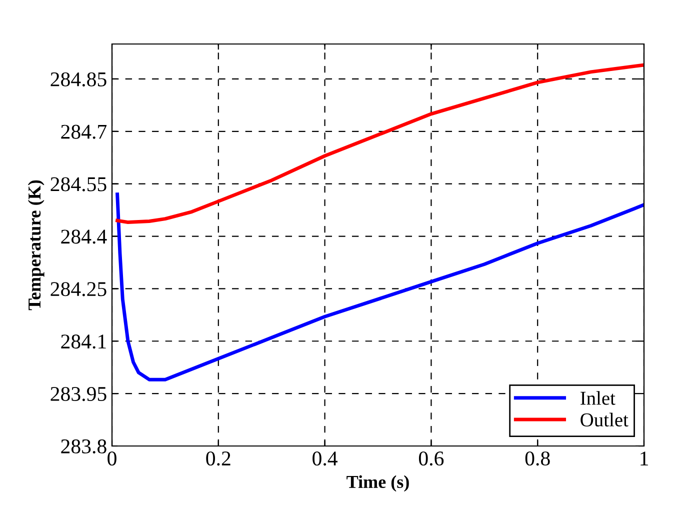 Image resolution: width=695 pixels, height=531 pixels. Describe the element at coordinates (83, 446) in the screenshot. I see `y-tick-label: 283.8` at that location.